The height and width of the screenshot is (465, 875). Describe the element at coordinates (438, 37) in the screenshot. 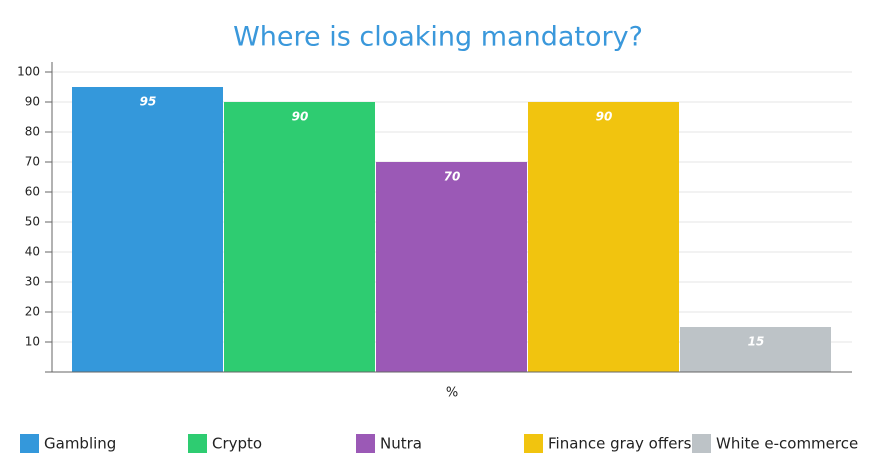

I see `chart-title: Where is cloaking mandatory?` at that location.